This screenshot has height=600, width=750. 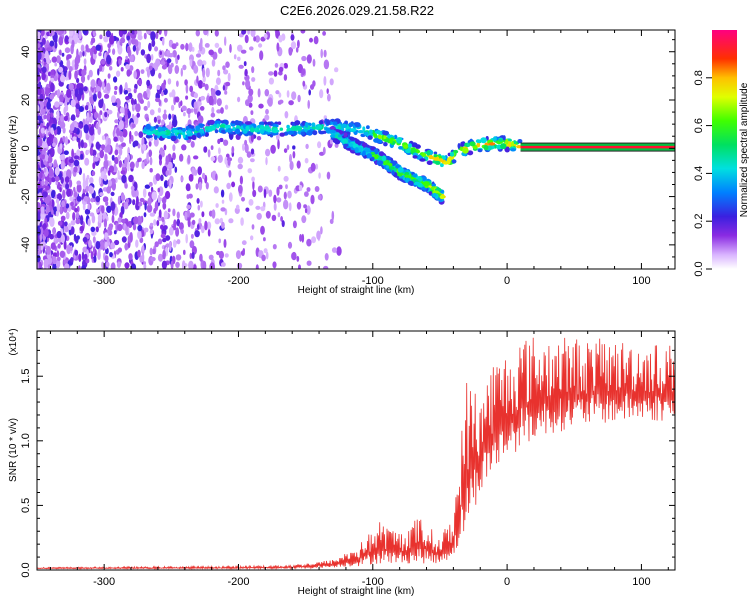 I want to click on spectrogram-x-axis-label: Height of straight line (km), so click(x=356, y=290).